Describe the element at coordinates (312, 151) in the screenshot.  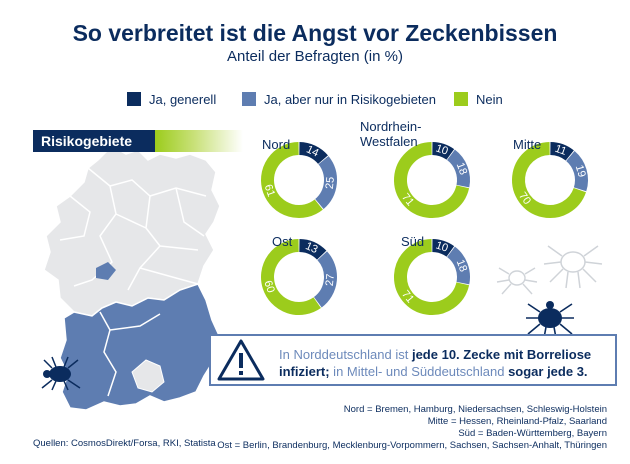
I see `donut-value-label: 14` at that location.